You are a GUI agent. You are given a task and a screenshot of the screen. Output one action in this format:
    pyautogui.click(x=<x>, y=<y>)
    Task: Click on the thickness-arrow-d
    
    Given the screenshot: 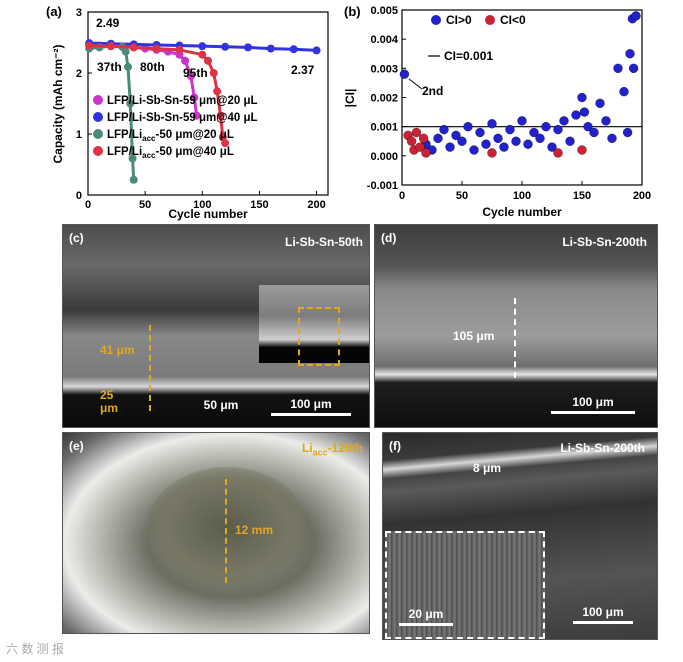 What is the action you would take?
    pyautogui.click(x=515, y=338)
    